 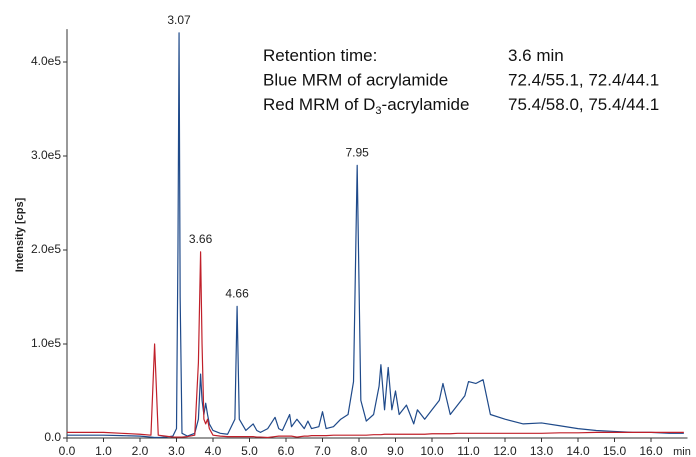 I want to click on x-tick-label: 11.0, so click(x=468, y=450).